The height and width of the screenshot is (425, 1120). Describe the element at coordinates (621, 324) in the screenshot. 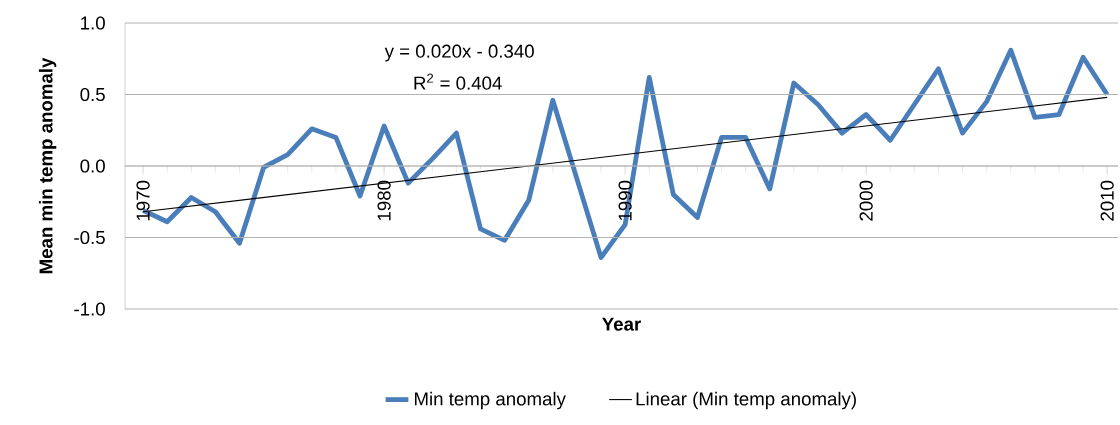

I see `x-axis-title: Year` at that location.